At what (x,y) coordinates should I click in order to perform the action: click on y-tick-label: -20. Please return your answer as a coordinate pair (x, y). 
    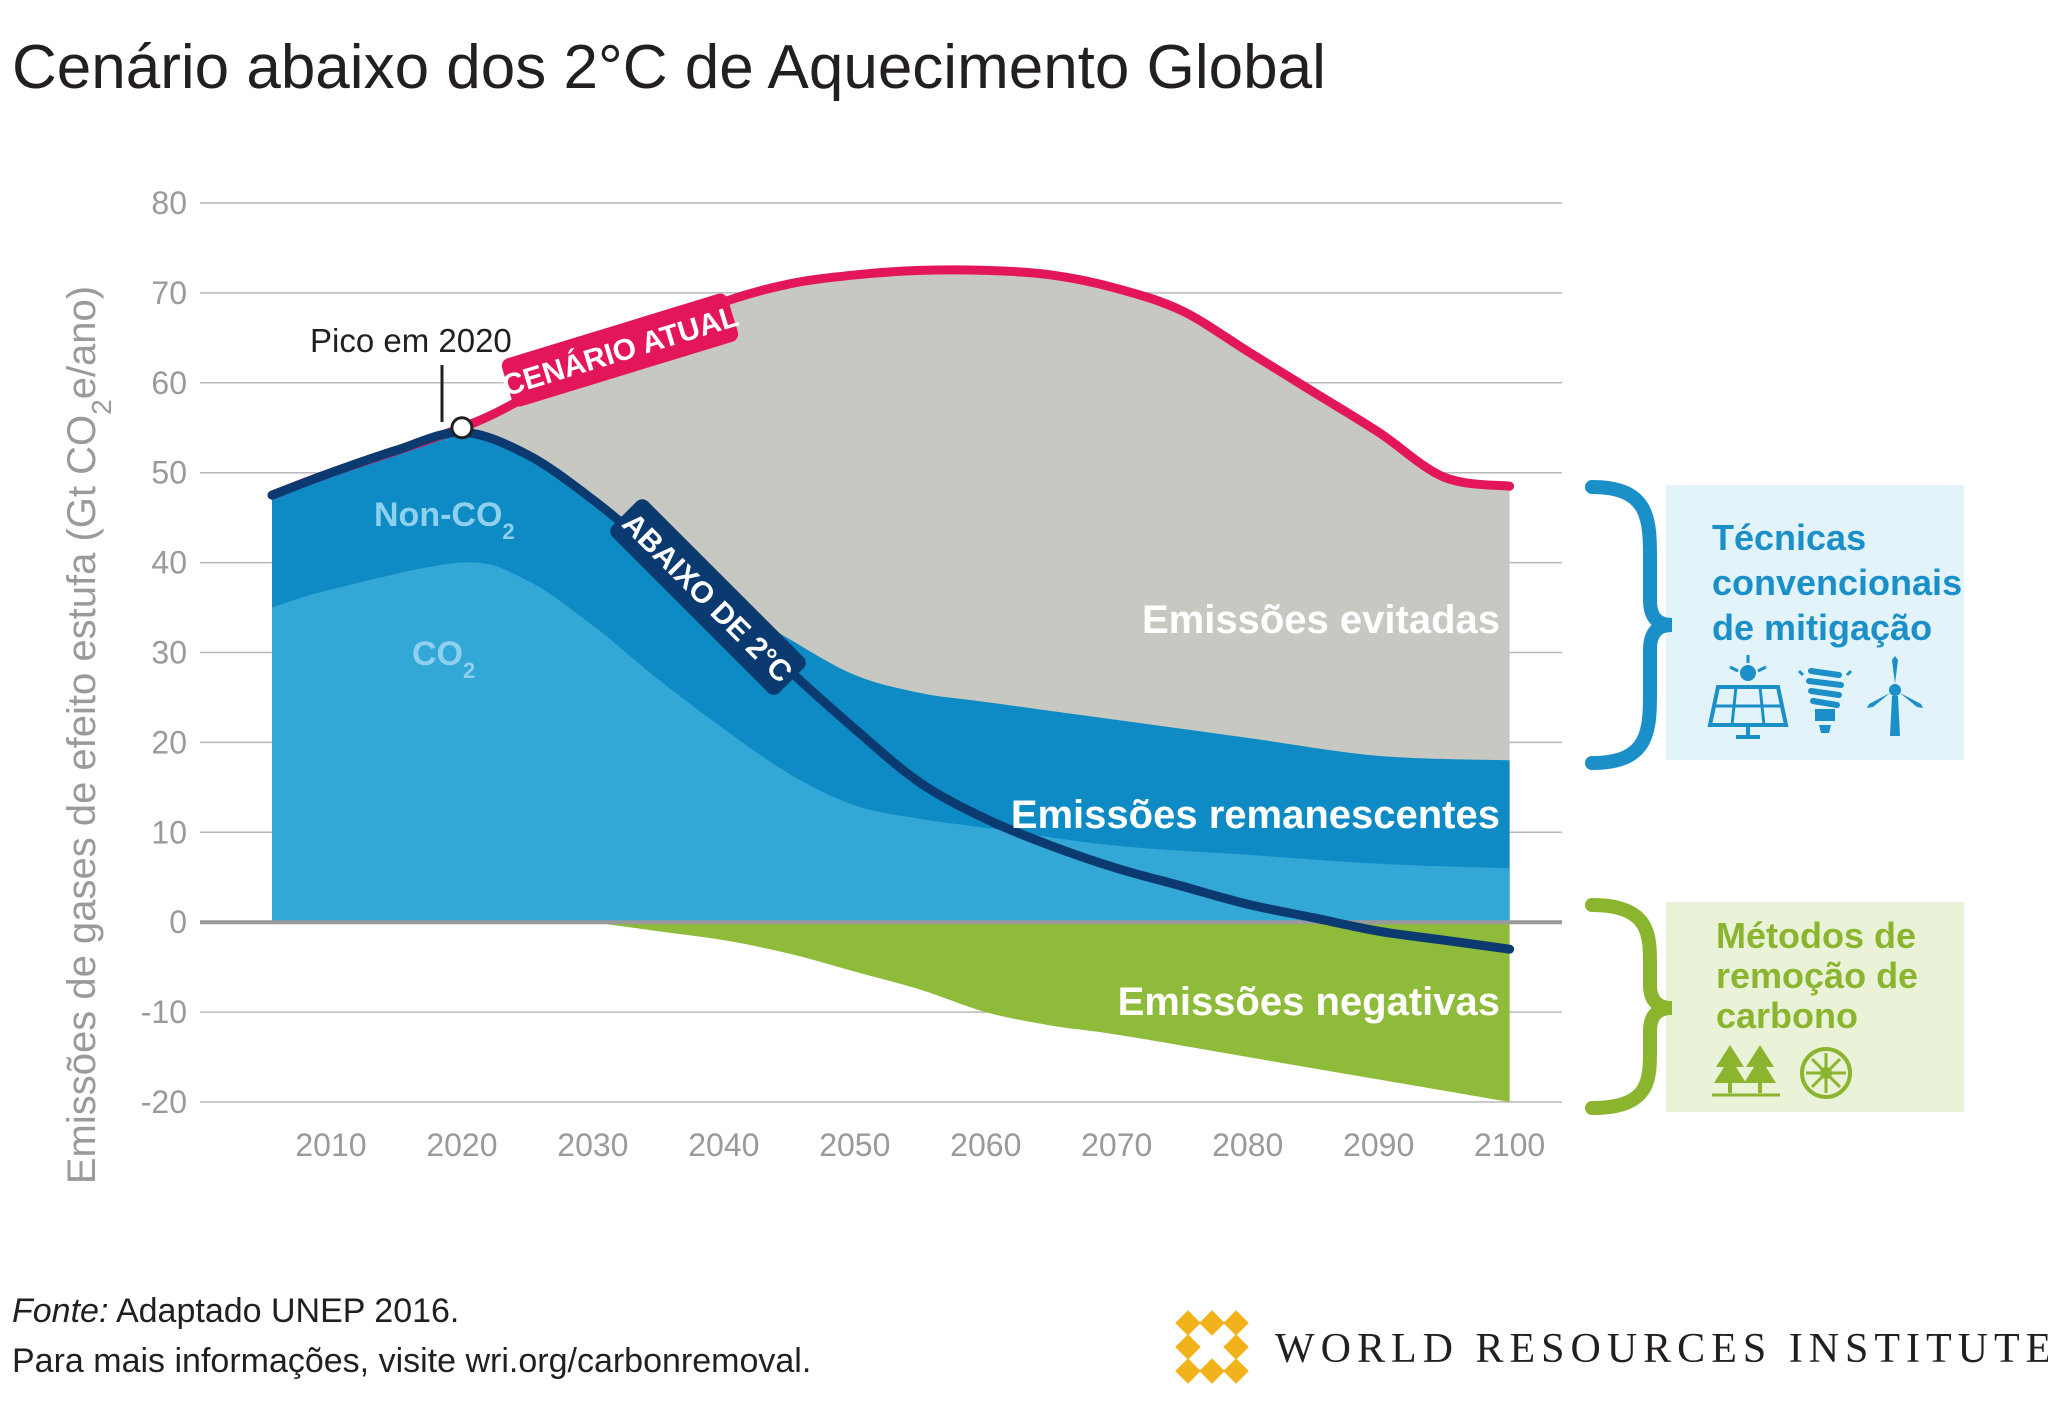
    Looking at the image, I should click on (164, 1102).